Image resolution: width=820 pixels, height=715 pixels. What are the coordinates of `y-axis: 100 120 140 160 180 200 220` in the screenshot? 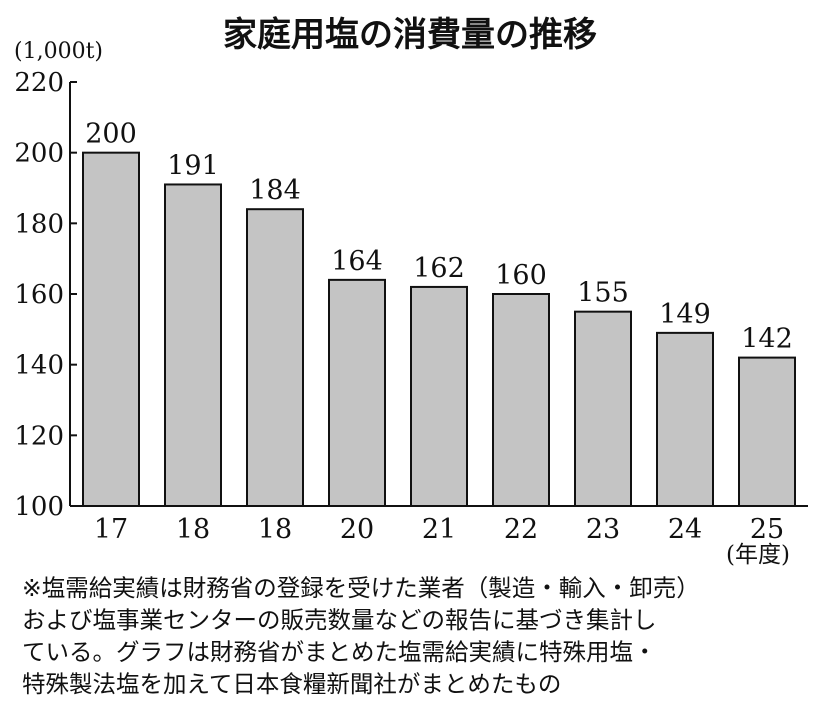 It's located at (45, 295).